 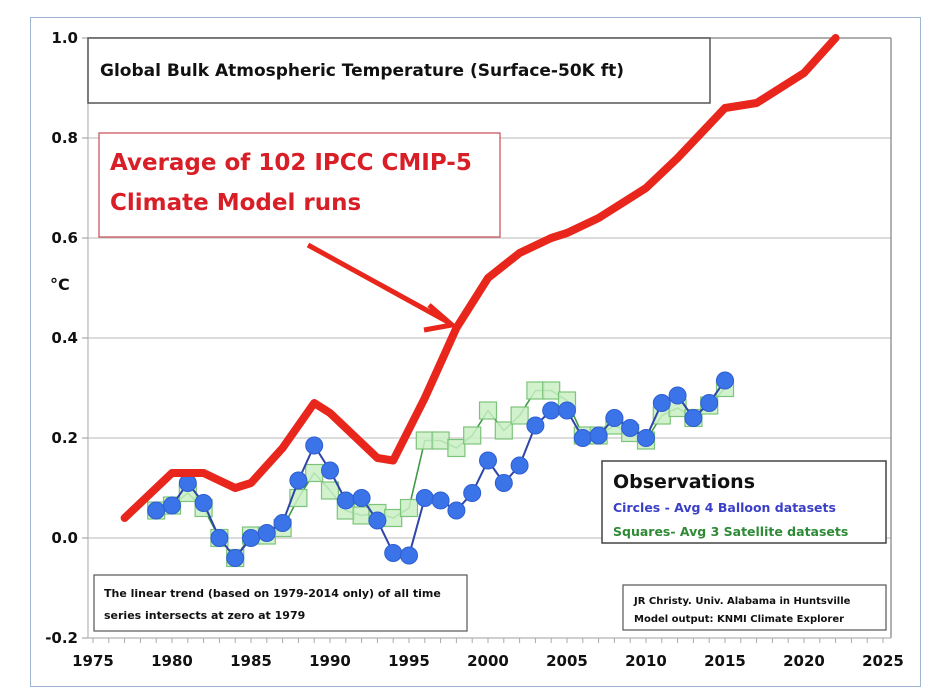 What do you see at coordinates (93, 661) in the screenshot?
I see `x-tick-label: 1975` at bounding box center [93, 661].